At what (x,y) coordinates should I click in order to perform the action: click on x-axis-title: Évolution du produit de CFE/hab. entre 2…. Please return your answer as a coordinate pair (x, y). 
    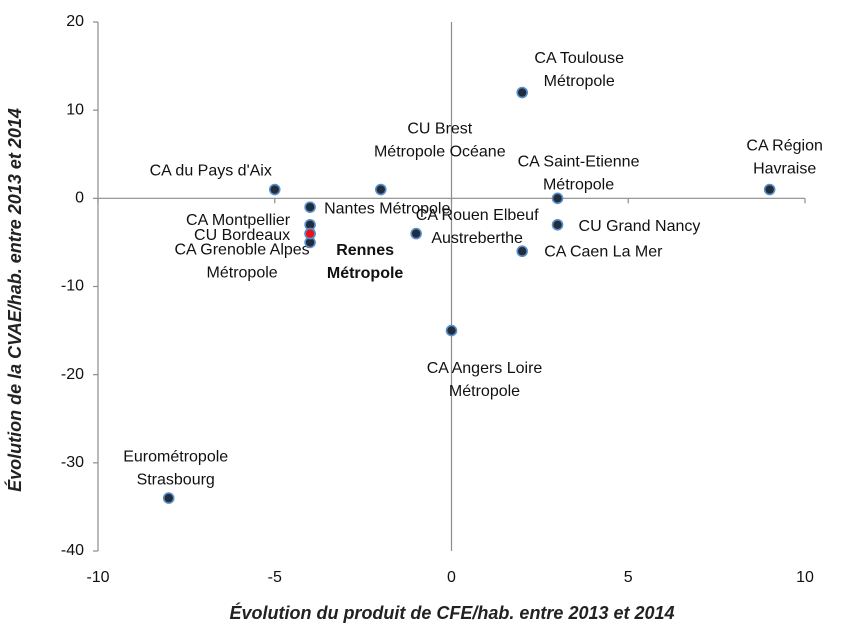
    Looking at the image, I should click on (451, 612).